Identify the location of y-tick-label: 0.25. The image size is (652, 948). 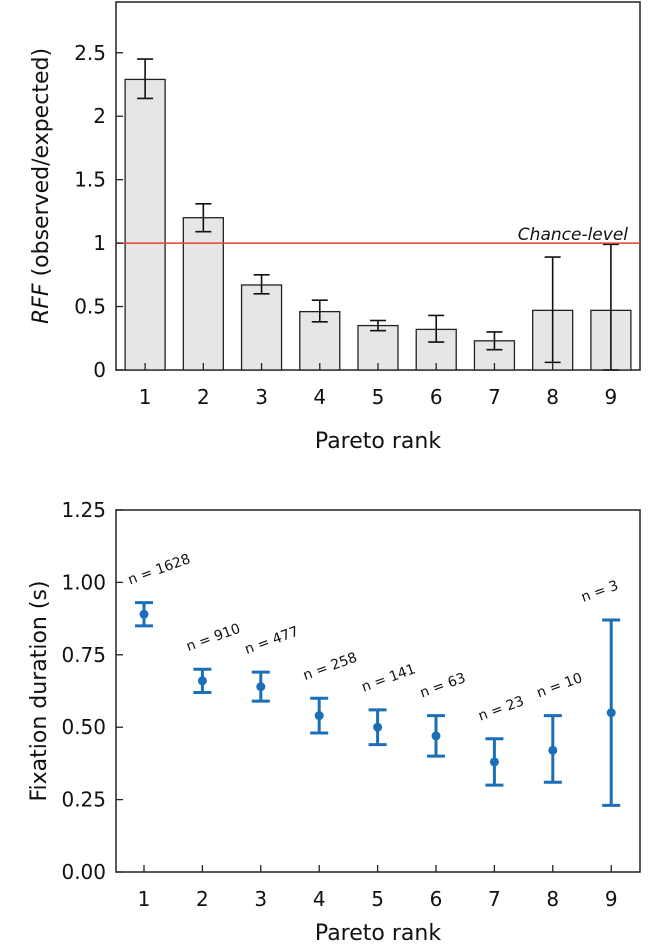
(83, 800).